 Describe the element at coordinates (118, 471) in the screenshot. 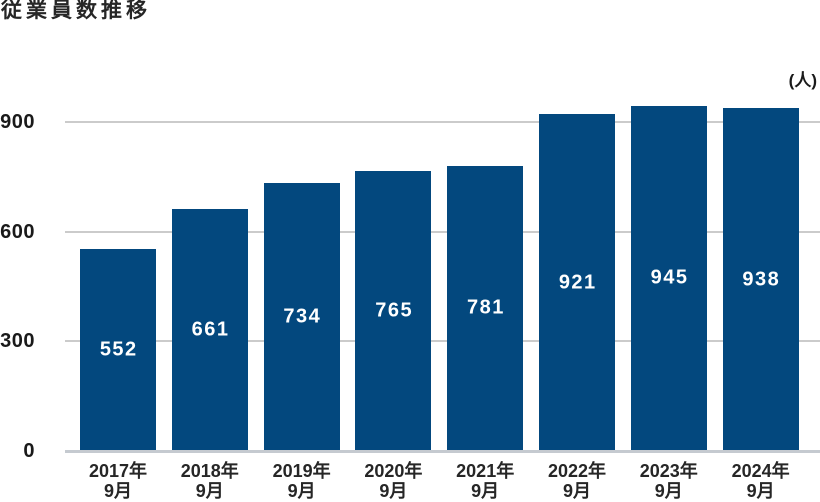

I see `x-axis-label-year: 2017年` at that location.